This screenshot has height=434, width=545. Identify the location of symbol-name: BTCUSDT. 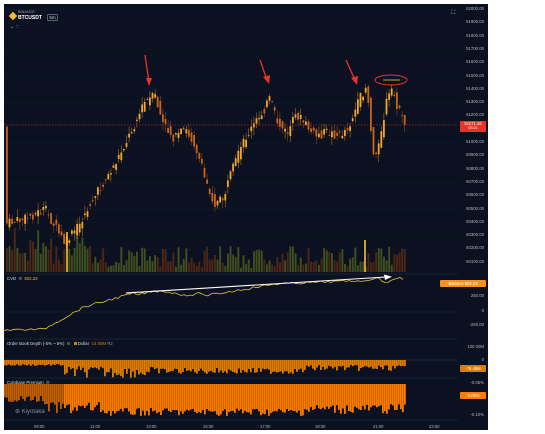
(30, 17).